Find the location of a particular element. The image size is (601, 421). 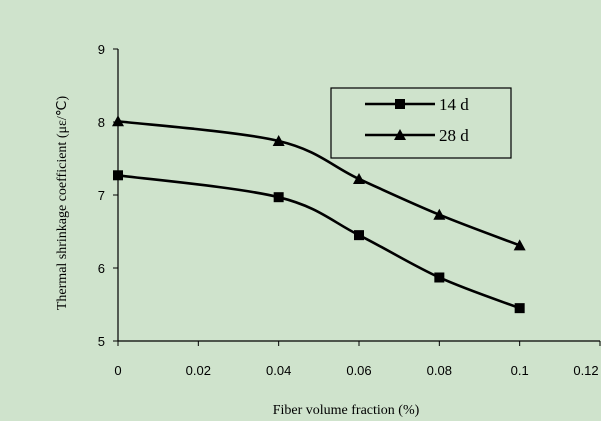

y-tick-label: 7 is located at coordinates (101, 195).